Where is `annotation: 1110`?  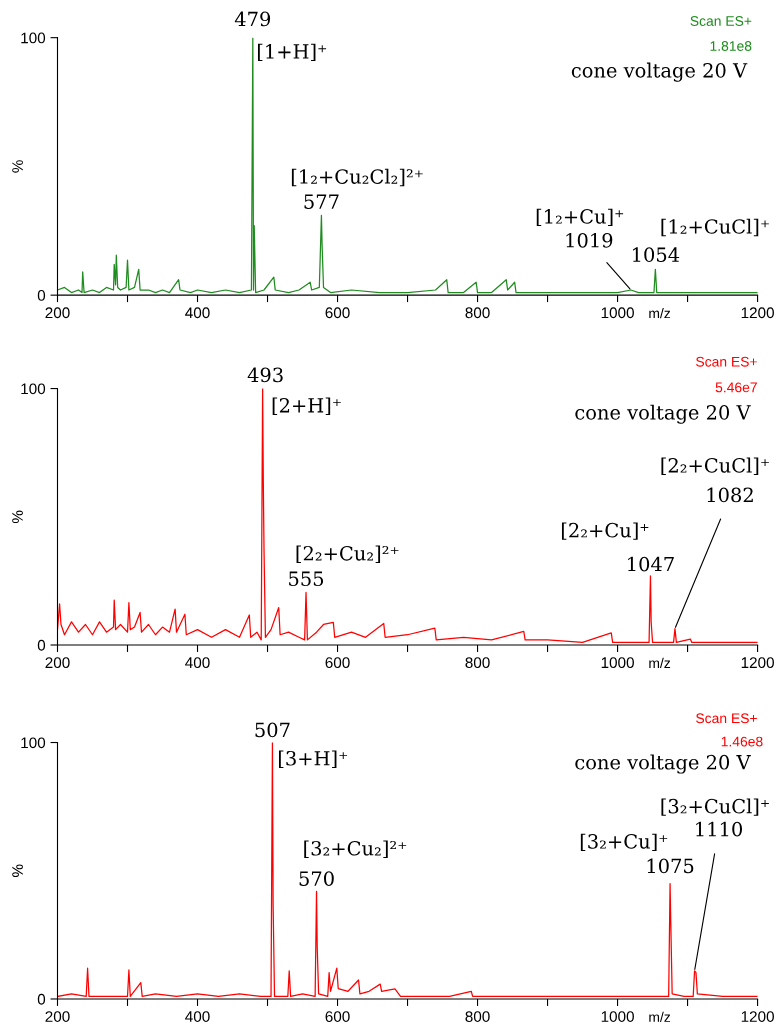
annotation: 1110 is located at coordinates (719, 829).